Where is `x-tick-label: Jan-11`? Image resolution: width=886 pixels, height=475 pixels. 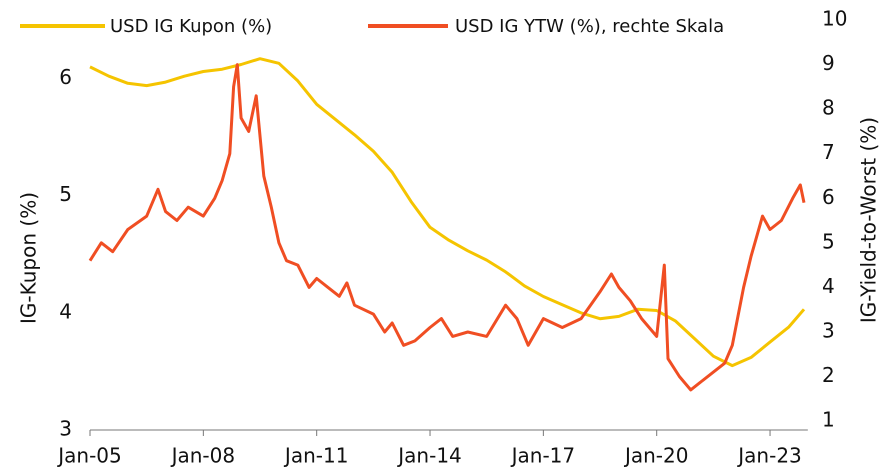 x-tick-label: Jan-11 is located at coordinates (316, 456).